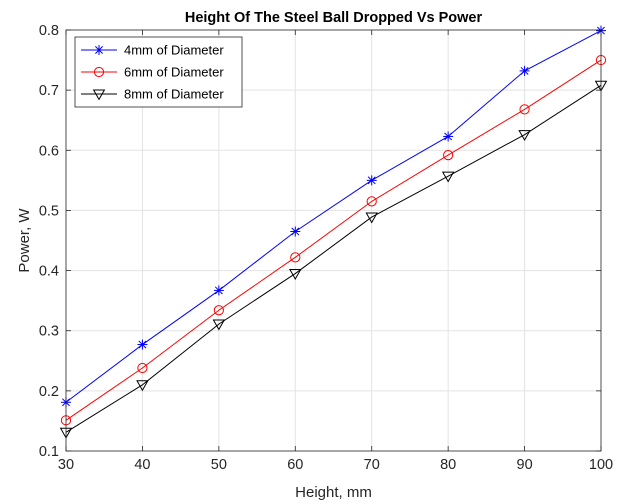 Image resolution: width=624 pixels, height=504 pixels. What do you see at coordinates (49, 151) in the screenshot?
I see `y-tick-label: 0.6` at bounding box center [49, 151].